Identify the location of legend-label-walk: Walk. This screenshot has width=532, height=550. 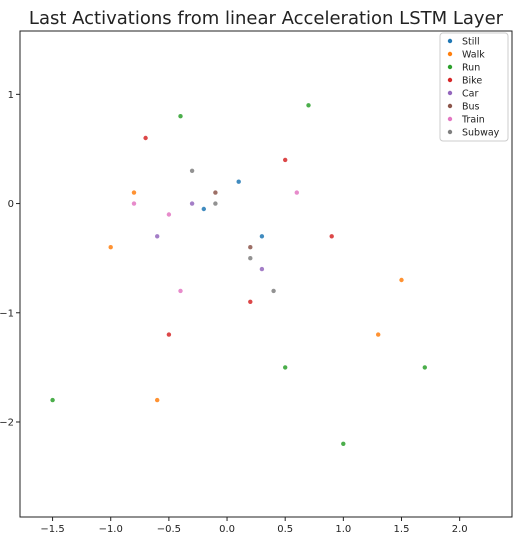
(473, 55).